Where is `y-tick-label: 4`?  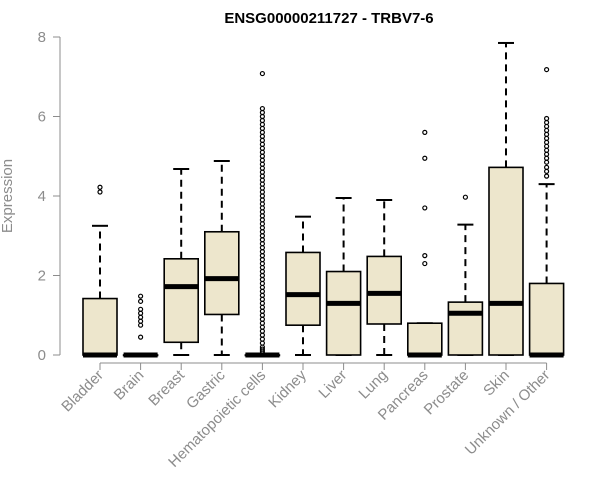 y-tick-label: 4 is located at coordinates (42, 196).